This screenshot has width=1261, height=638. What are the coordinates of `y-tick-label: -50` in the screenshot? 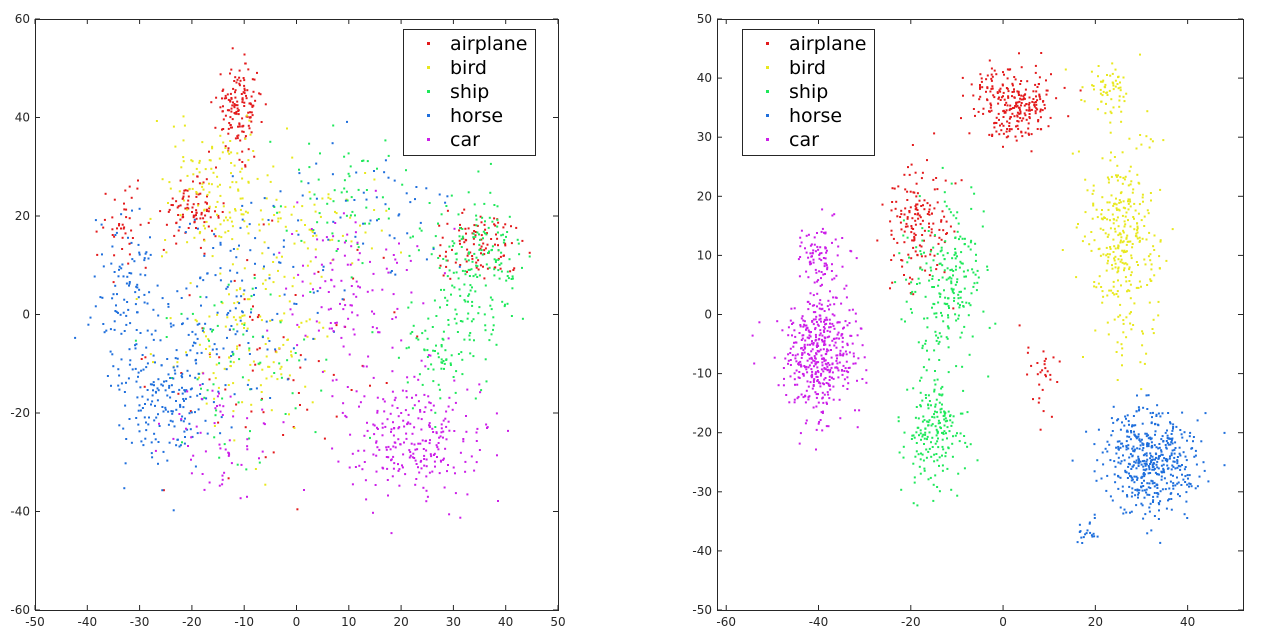 It's located at (702, 610).